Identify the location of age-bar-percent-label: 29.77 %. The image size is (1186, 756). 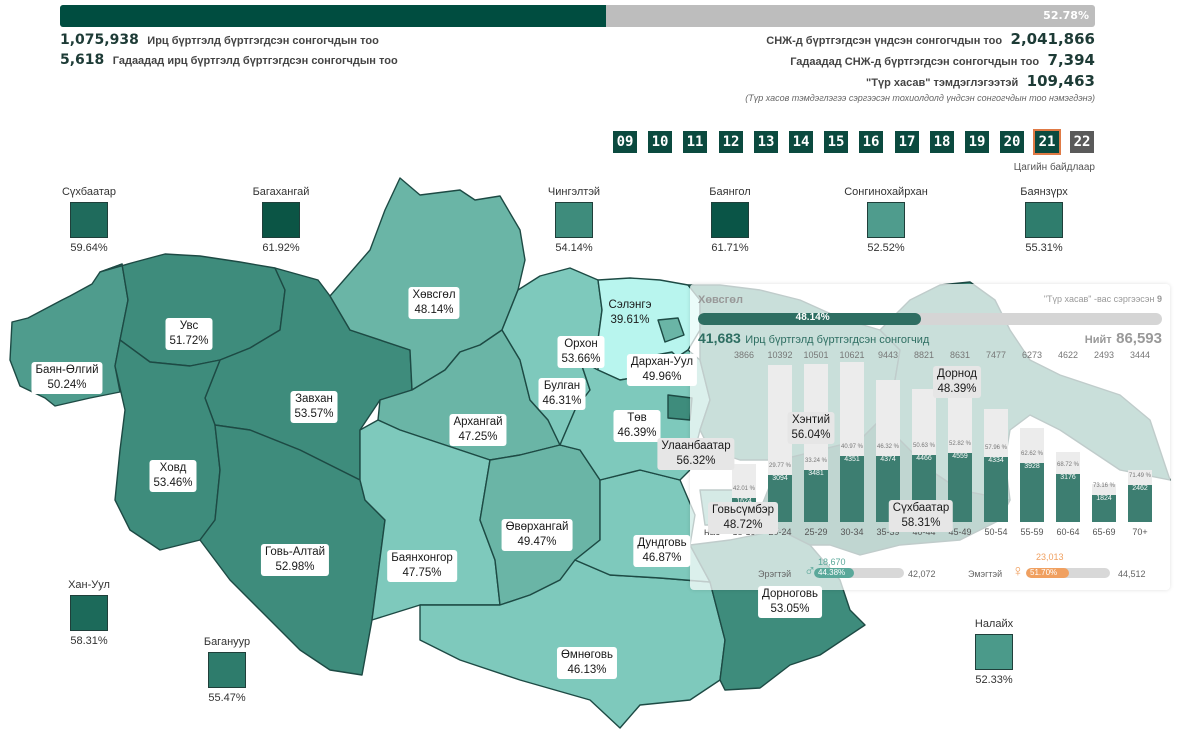
(780, 466).